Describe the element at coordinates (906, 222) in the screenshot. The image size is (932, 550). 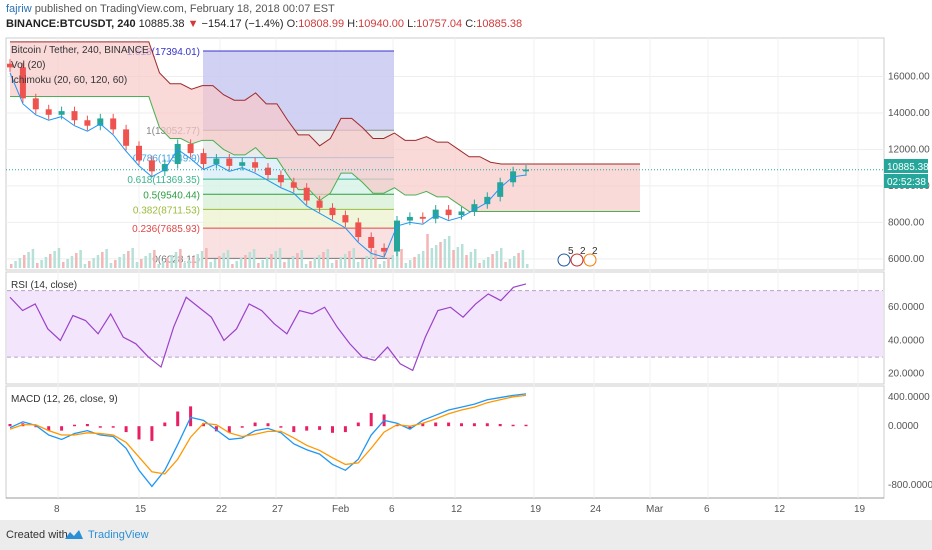
I see `price-tick-label: 8000.00` at that location.